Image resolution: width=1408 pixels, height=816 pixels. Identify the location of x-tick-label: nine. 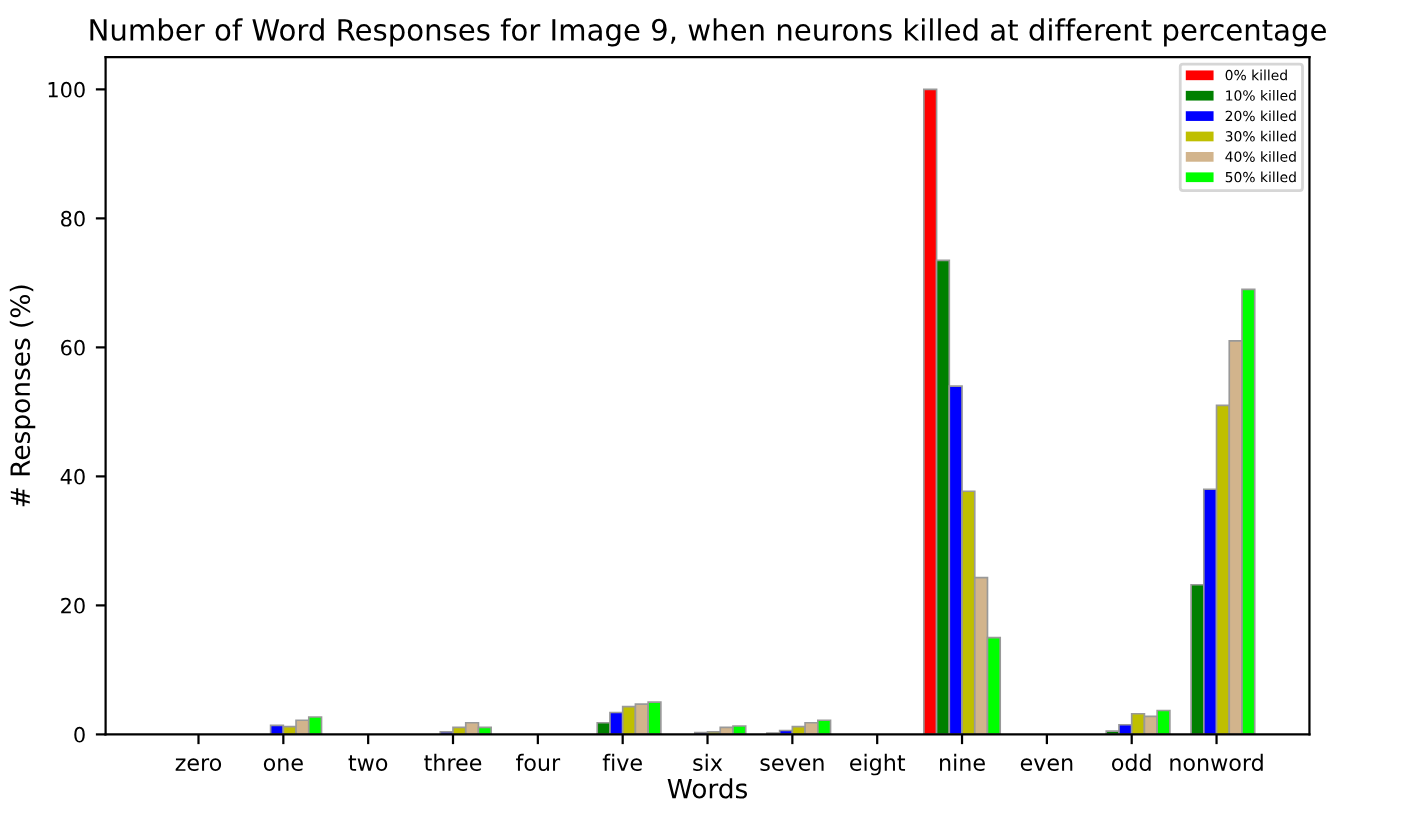
(962, 762).